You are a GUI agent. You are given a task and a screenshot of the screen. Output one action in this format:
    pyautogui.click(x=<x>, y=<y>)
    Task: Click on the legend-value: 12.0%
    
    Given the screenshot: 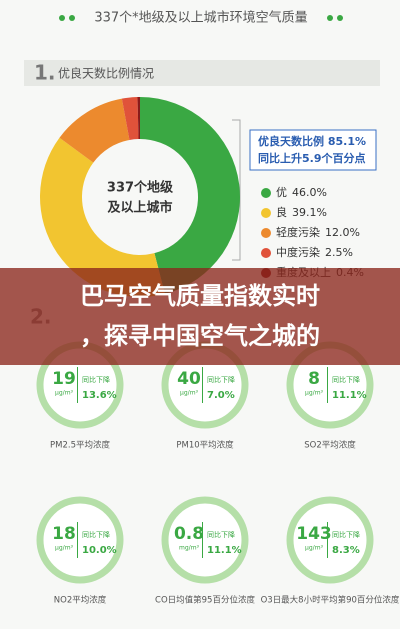 What is the action you would take?
    pyautogui.click(x=342, y=232)
    